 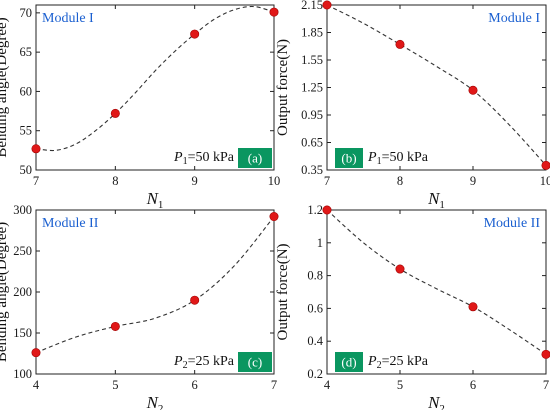 What do you see at coordinates (22, 251) in the screenshot?
I see `y-tick-label: 250` at bounding box center [22, 251].